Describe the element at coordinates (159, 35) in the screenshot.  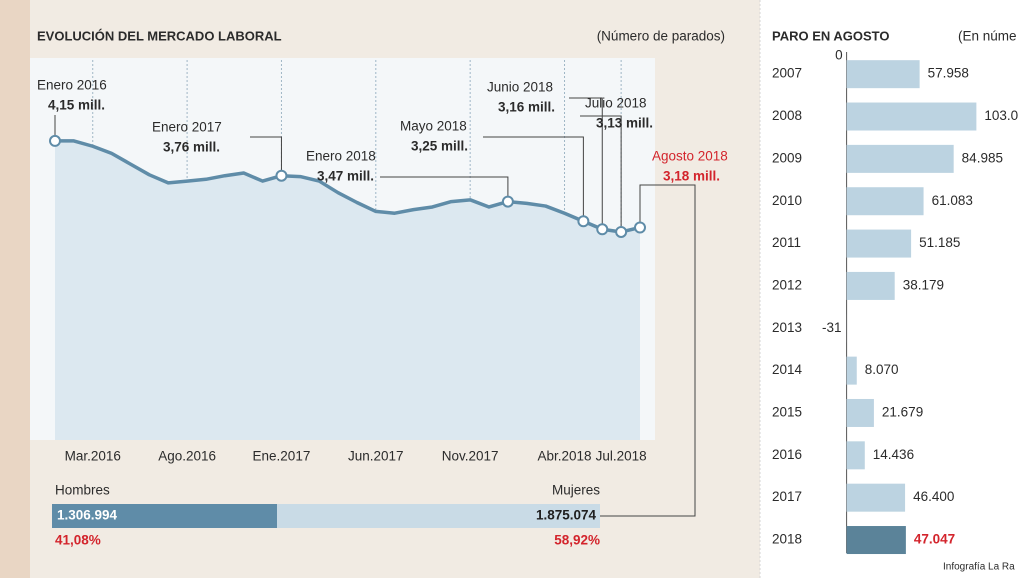
I see `chart-title: EVOLUCIÓN DEL MERCADO LABORAL` at that location.